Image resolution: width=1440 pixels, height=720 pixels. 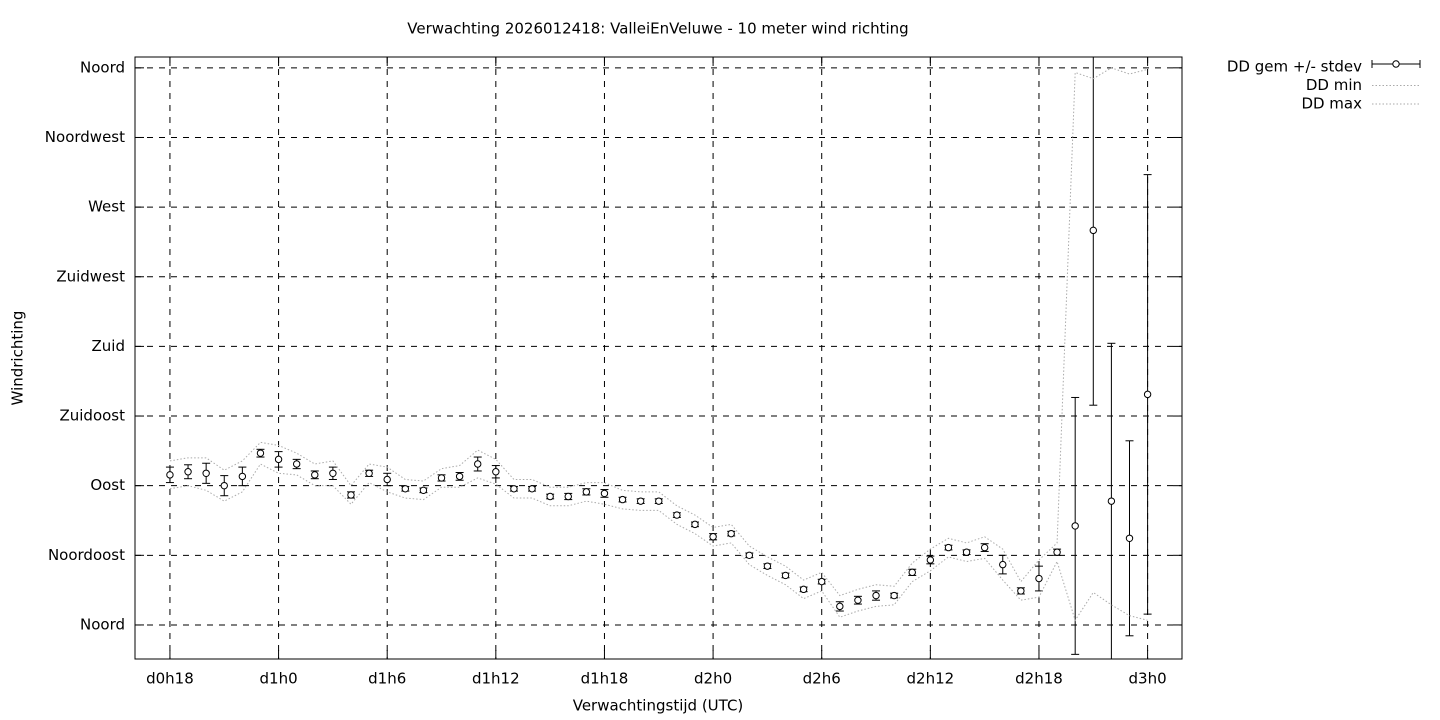 I want to click on legend-label: DD min, so click(x=1334, y=85).